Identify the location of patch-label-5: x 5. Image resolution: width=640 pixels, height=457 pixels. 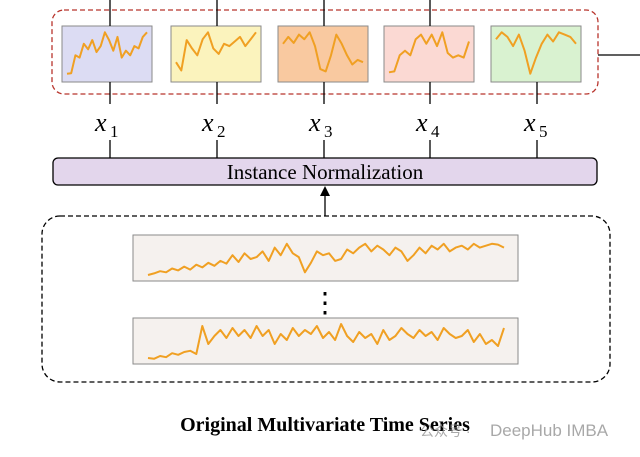
(535, 124).